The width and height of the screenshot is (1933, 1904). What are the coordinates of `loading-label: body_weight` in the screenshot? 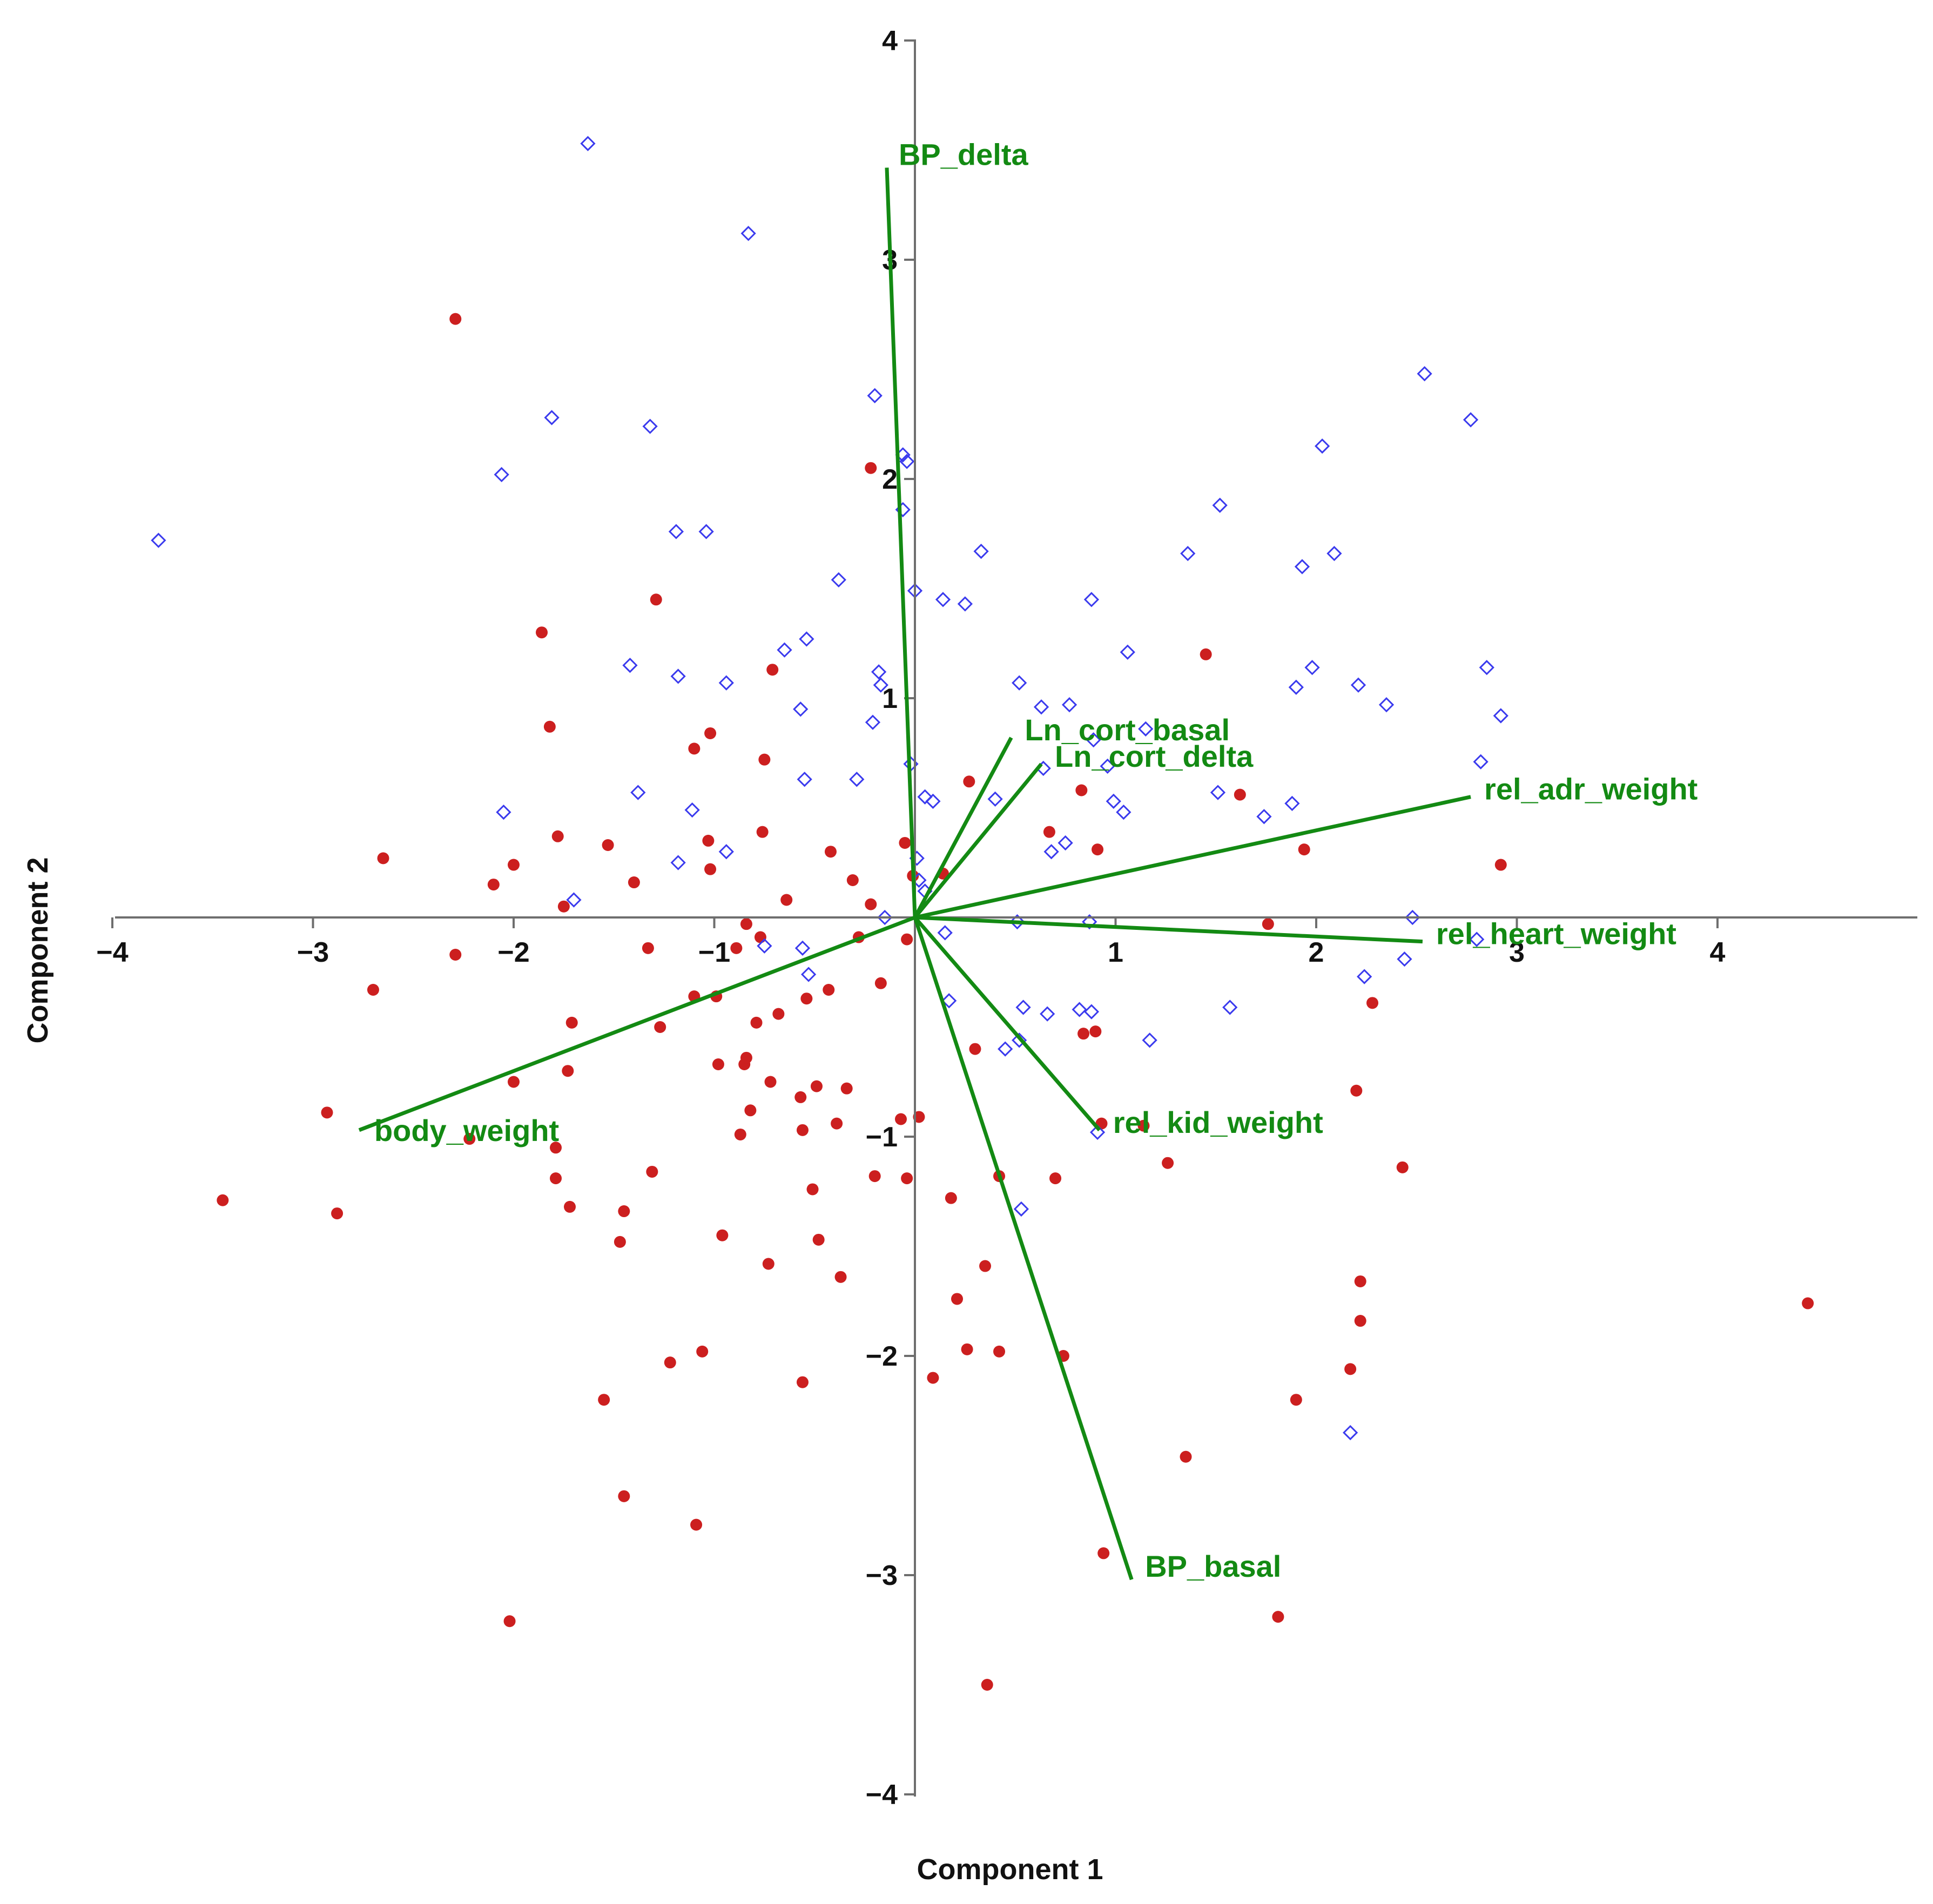 It's located at (466, 1130).